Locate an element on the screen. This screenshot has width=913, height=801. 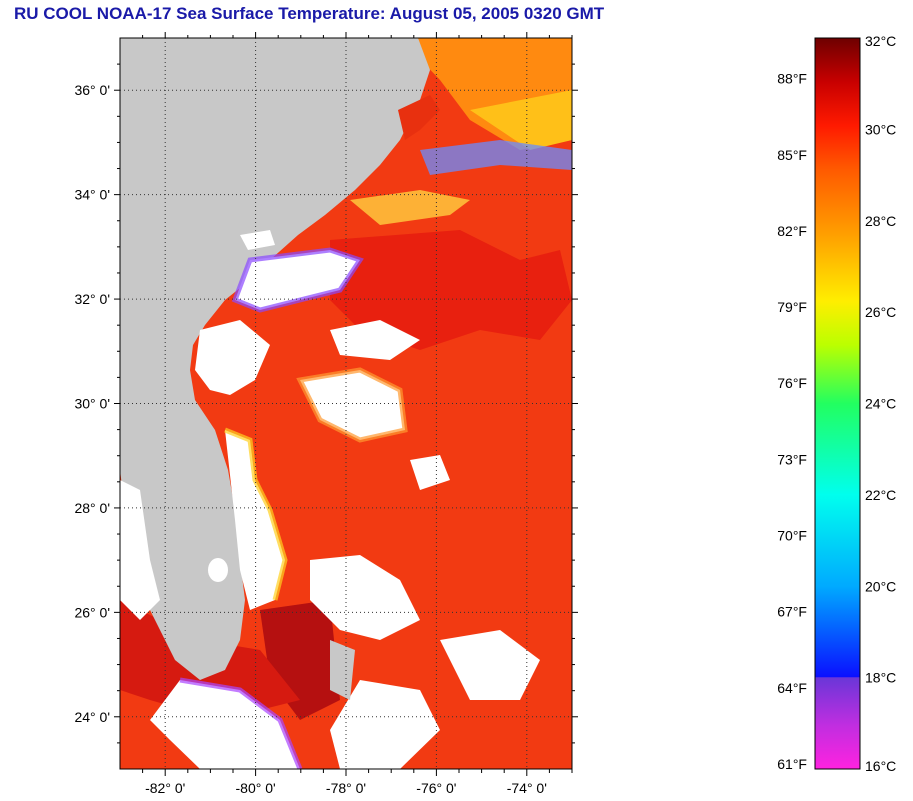
fahrenheit-label: 79°F is located at coordinates (792, 307).